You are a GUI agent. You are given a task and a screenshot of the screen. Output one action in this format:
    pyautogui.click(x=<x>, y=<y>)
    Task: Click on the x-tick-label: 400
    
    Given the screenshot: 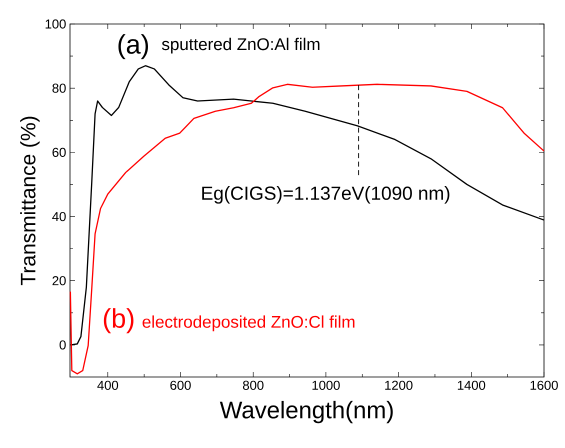 What is the action you would take?
    pyautogui.click(x=107, y=385)
    